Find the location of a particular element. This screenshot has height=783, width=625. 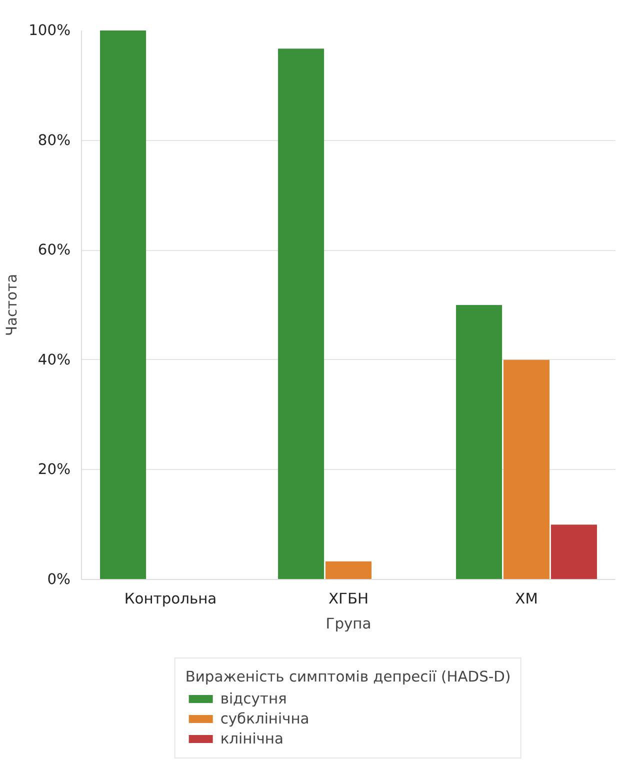

legend-title: Вираженість симптомів депресії (HADS-D) is located at coordinates (348, 676).